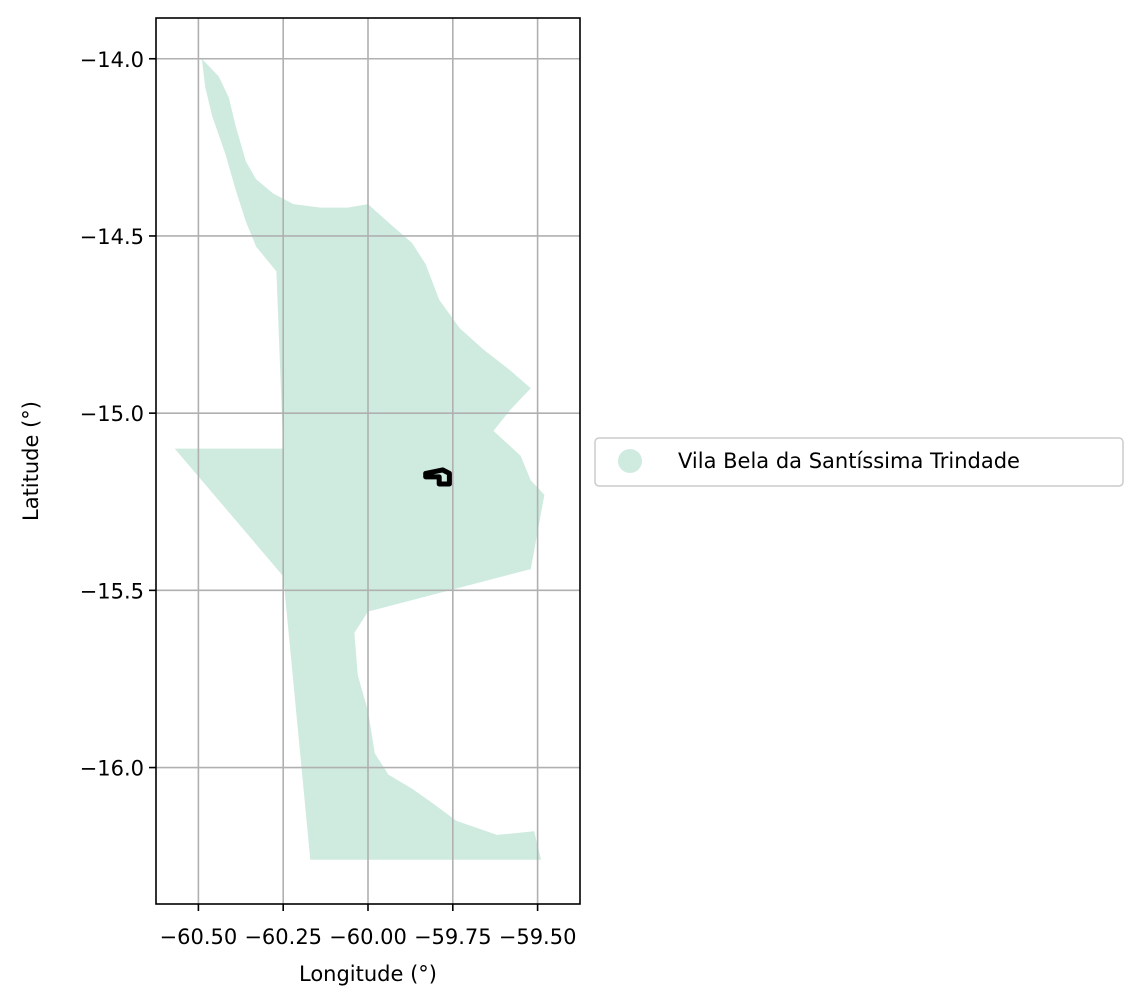  I want to click on x-tick-label: −59.75, so click(453, 937).